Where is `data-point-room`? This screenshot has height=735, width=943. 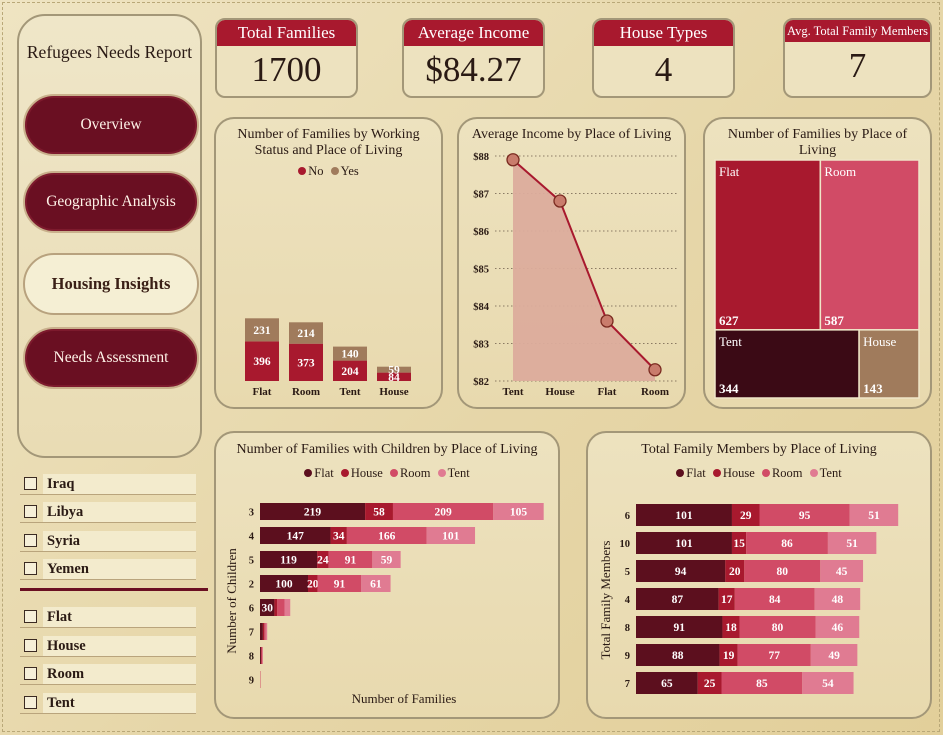
data-point-room is located at coordinates (655, 370).